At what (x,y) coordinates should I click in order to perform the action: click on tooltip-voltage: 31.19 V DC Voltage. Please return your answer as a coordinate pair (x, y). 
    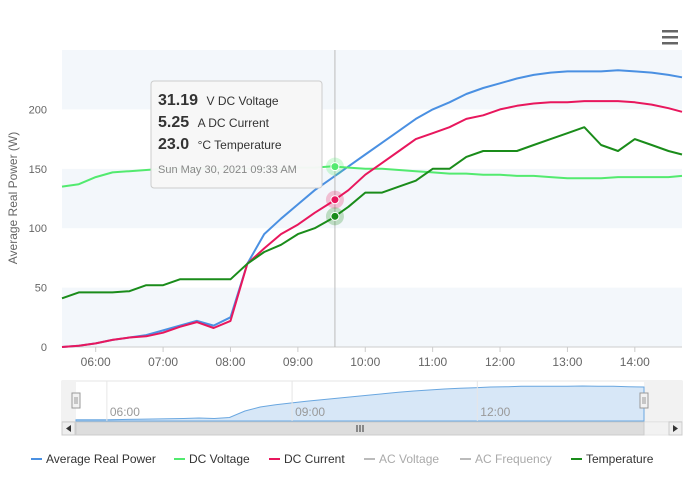
    Looking at the image, I should click on (218, 100).